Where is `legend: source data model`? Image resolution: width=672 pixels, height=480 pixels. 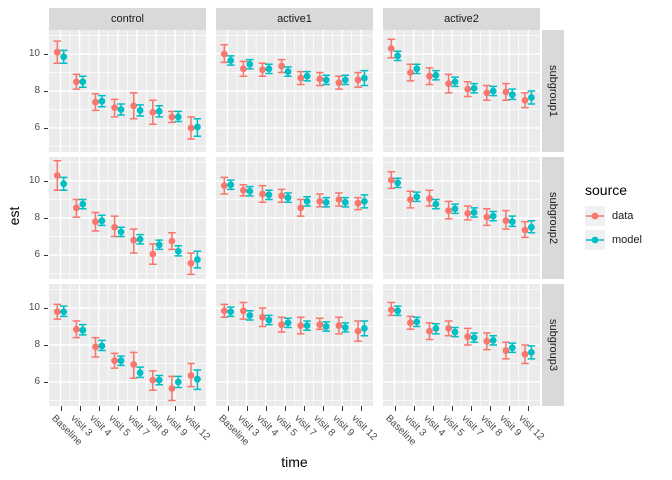 legend: source data model is located at coordinates (613, 218).